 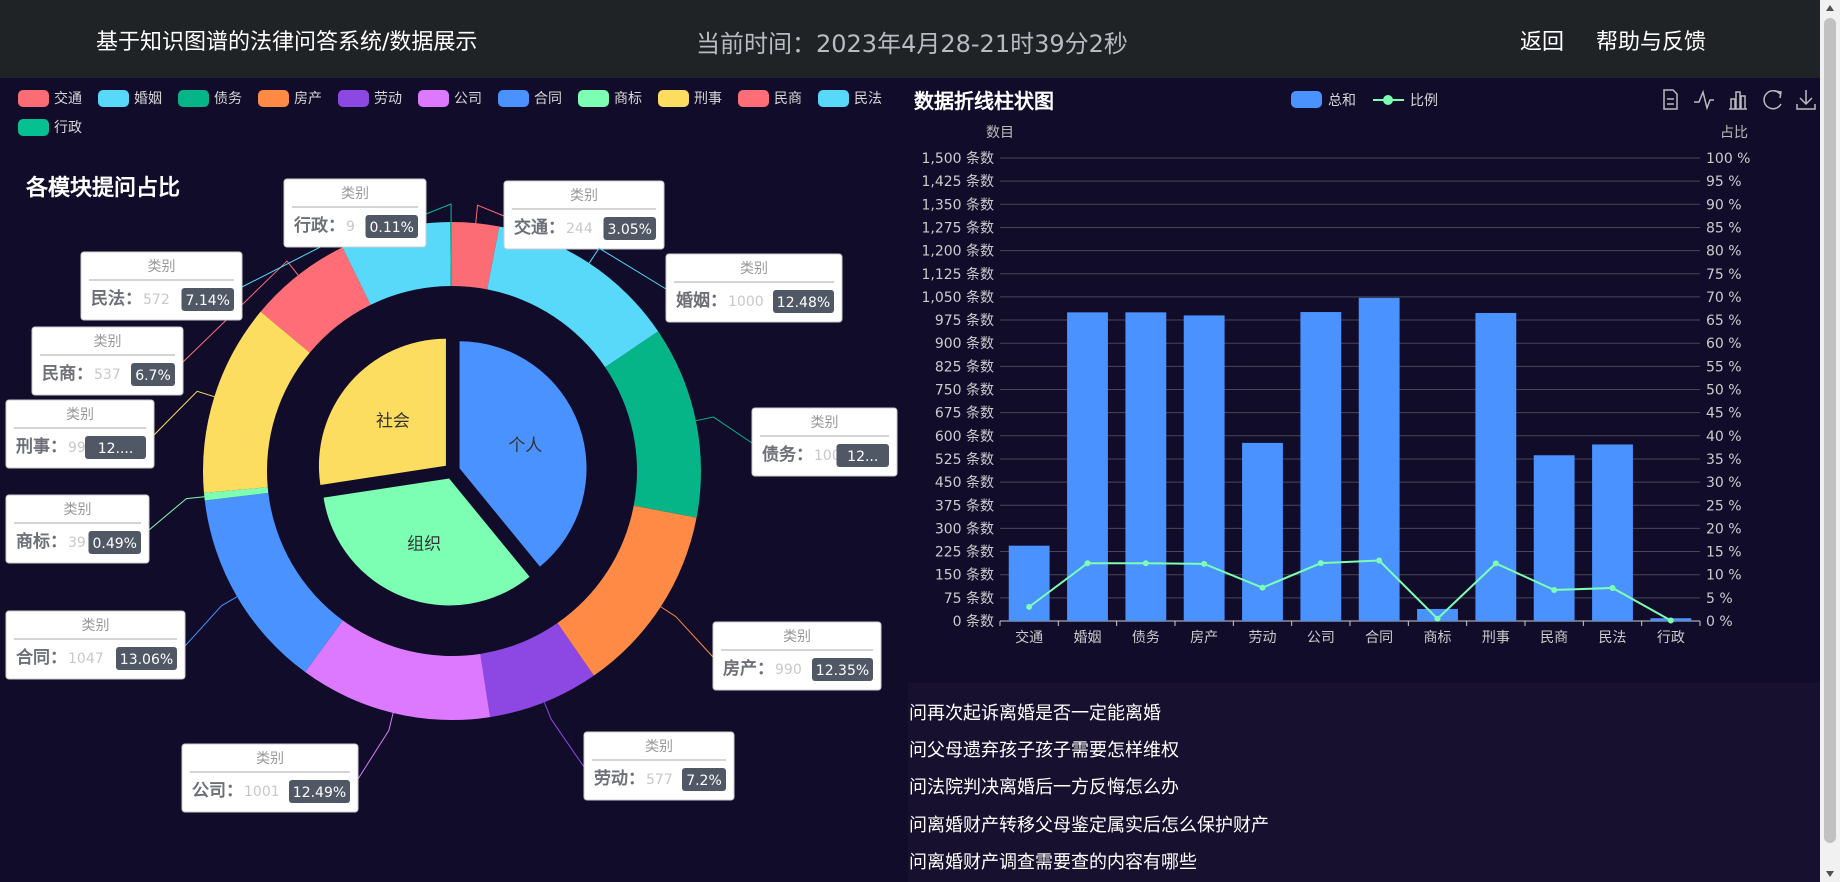 What do you see at coordinates (964, 459) in the screenshot?
I see `y-tick-label-left: 525 条数` at bounding box center [964, 459].